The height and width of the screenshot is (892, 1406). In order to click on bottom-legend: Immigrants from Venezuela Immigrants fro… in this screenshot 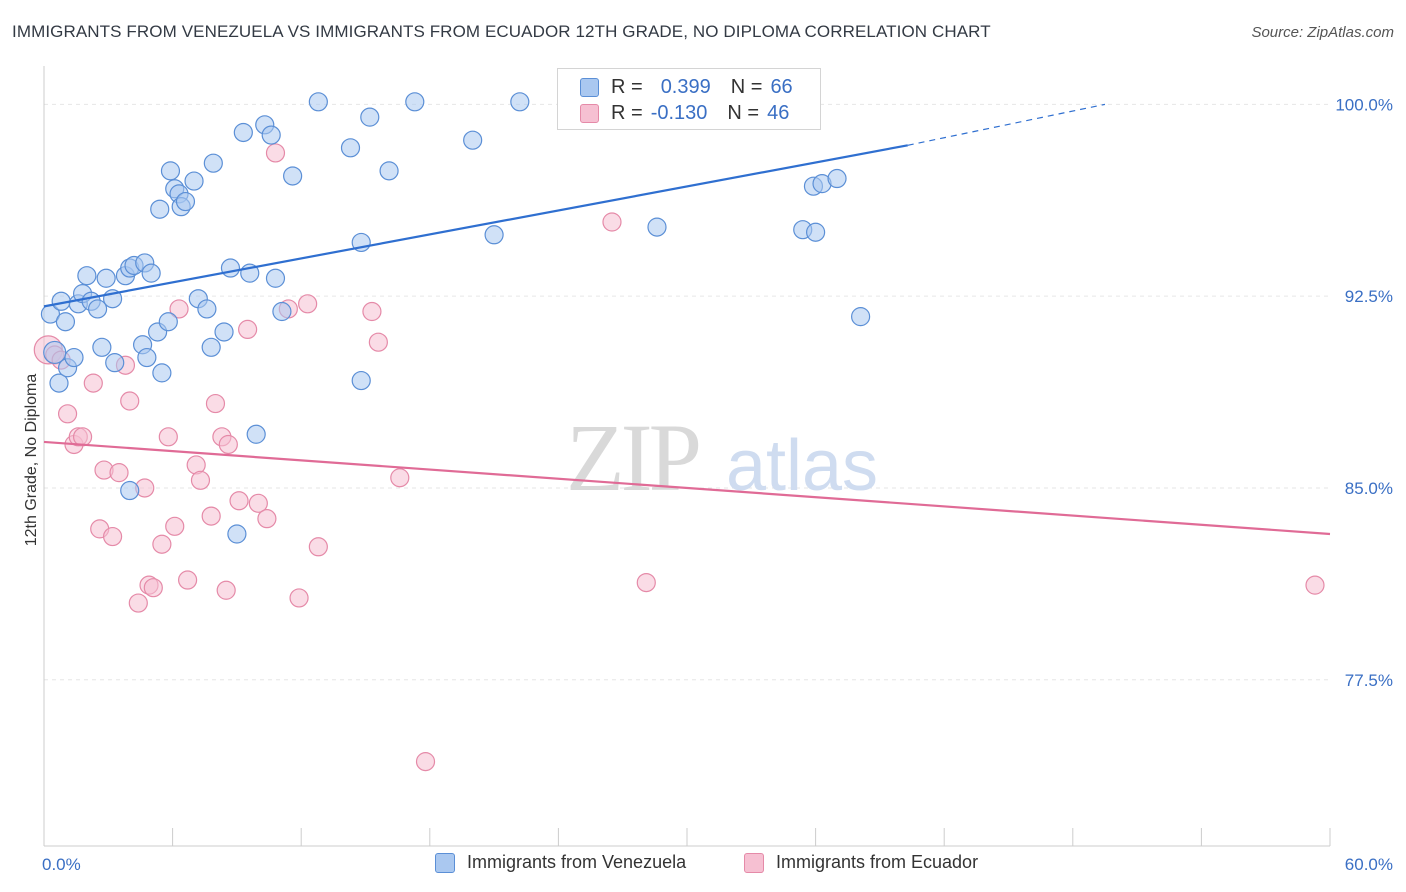, I will do `click(703, 865)`.